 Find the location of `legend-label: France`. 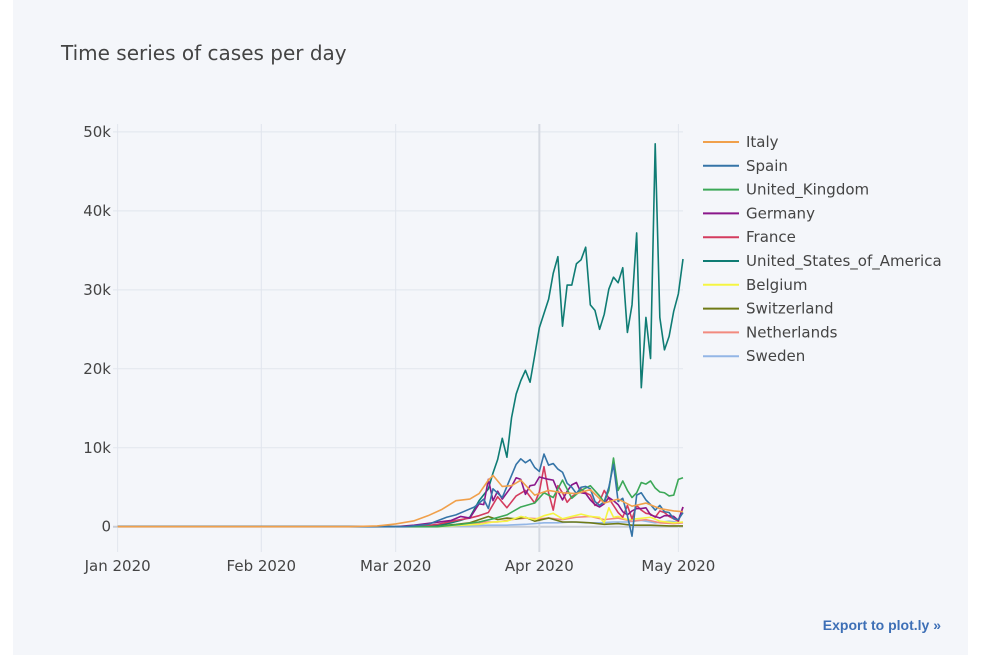

legend-label: France is located at coordinates (771, 237).